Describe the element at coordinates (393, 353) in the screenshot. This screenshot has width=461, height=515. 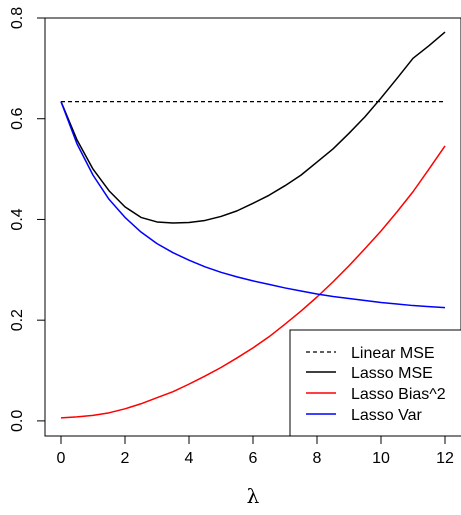
I see `legend-label-linear-mse: Linear MSE` at that location.